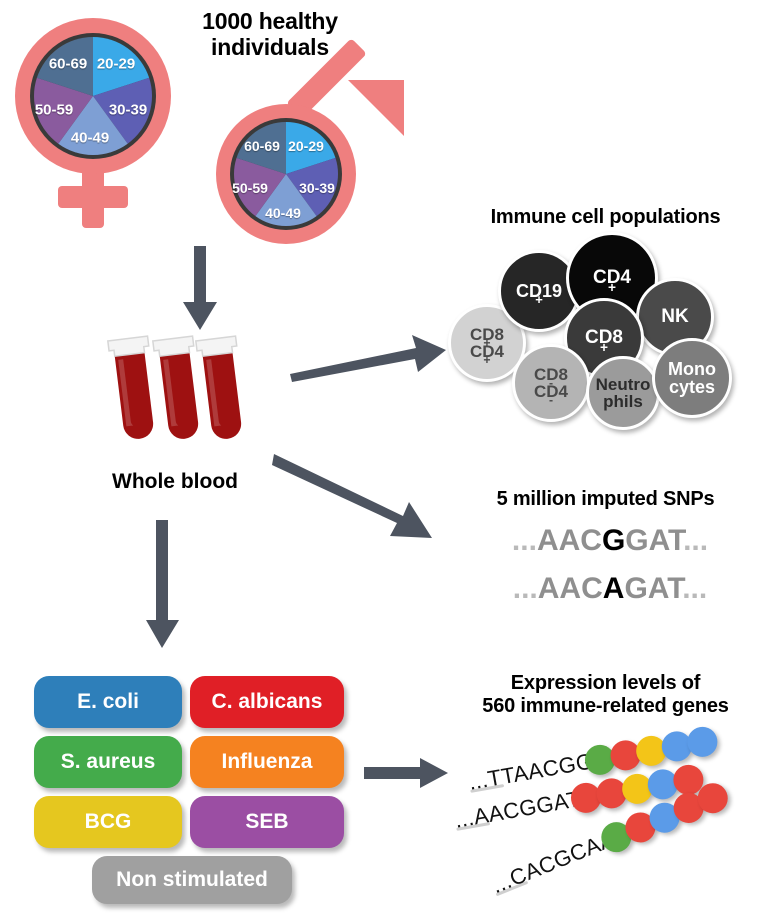 The image size is (771, 922). What do you see at coordinates (623, 401) in the screenshot?
I see `immune-cell-label: phils` at bounding box center [623, 401].